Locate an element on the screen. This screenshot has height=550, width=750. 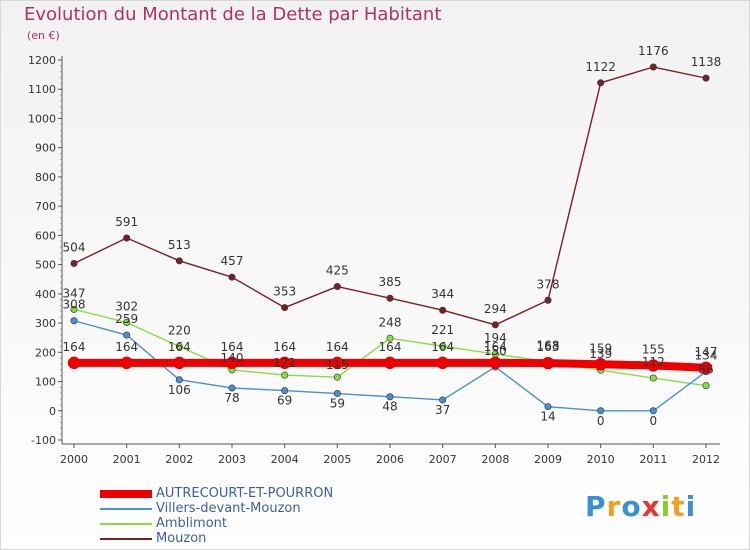
y-tick-label: -100 is located at coordinates (43, 440).